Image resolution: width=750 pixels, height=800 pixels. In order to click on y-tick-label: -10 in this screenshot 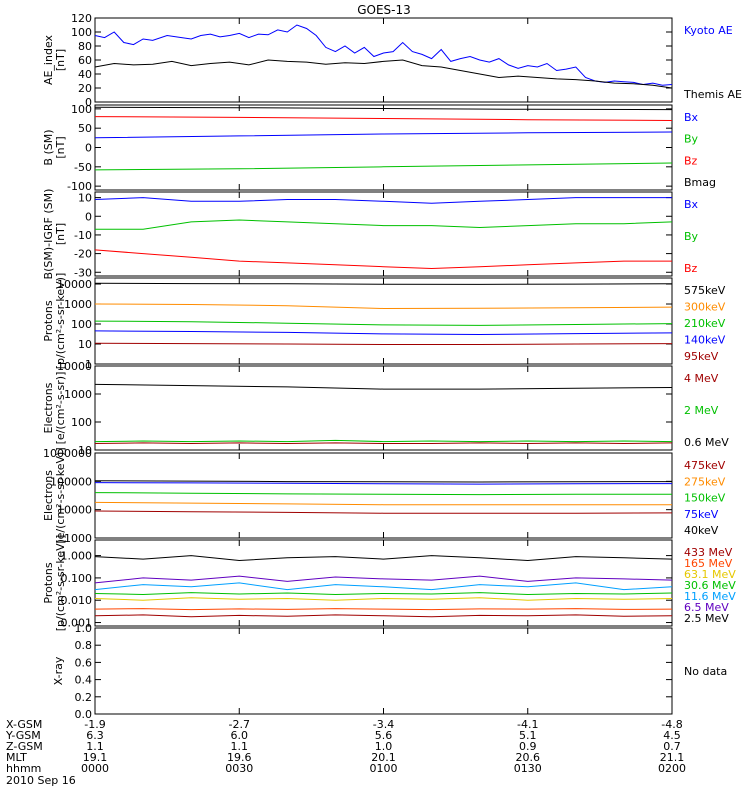, I will do `click(83, 235)`.